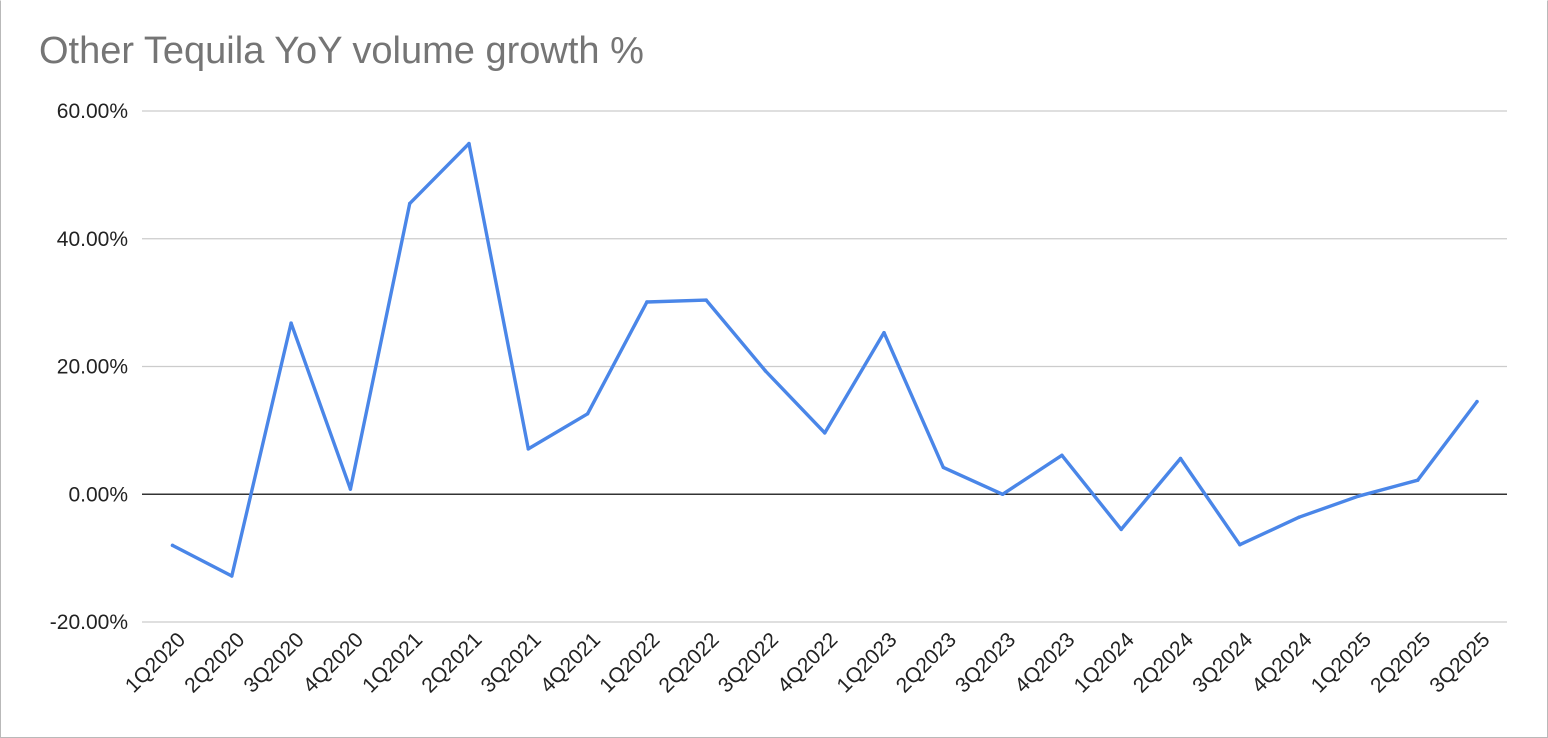 This screenshot has height=738, width=1548. What do you see at coordinates (985, 662) in the screenshot?
I see `x-tick-label: 3Q2023` at bounding box center [985, 662].